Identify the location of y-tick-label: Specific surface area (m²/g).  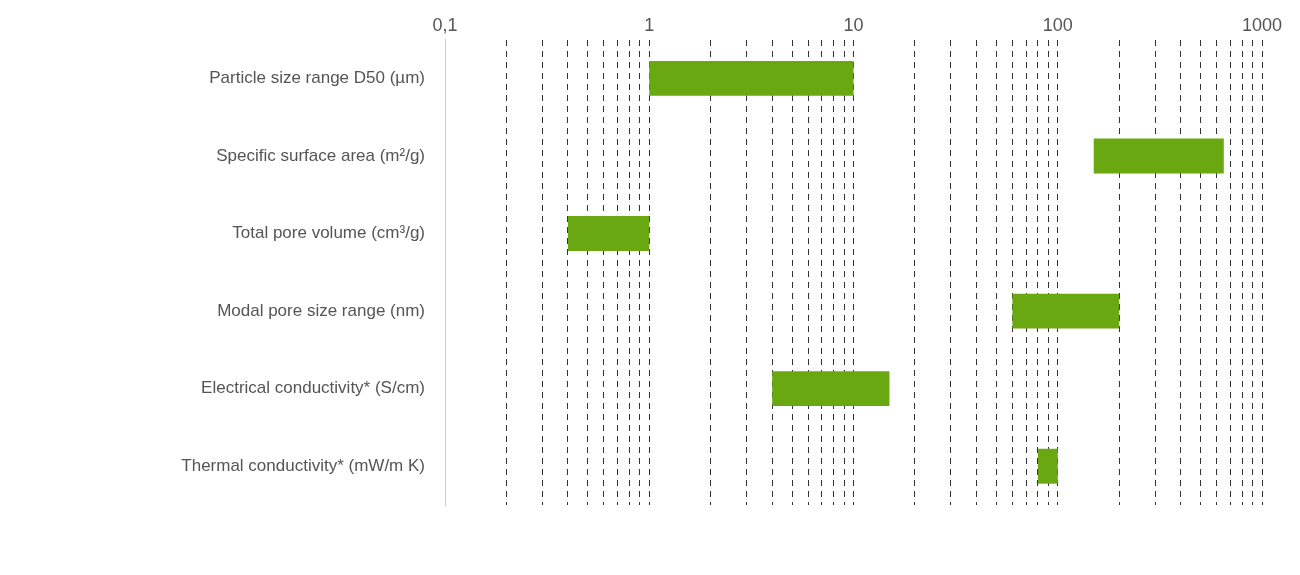
(320, 155).